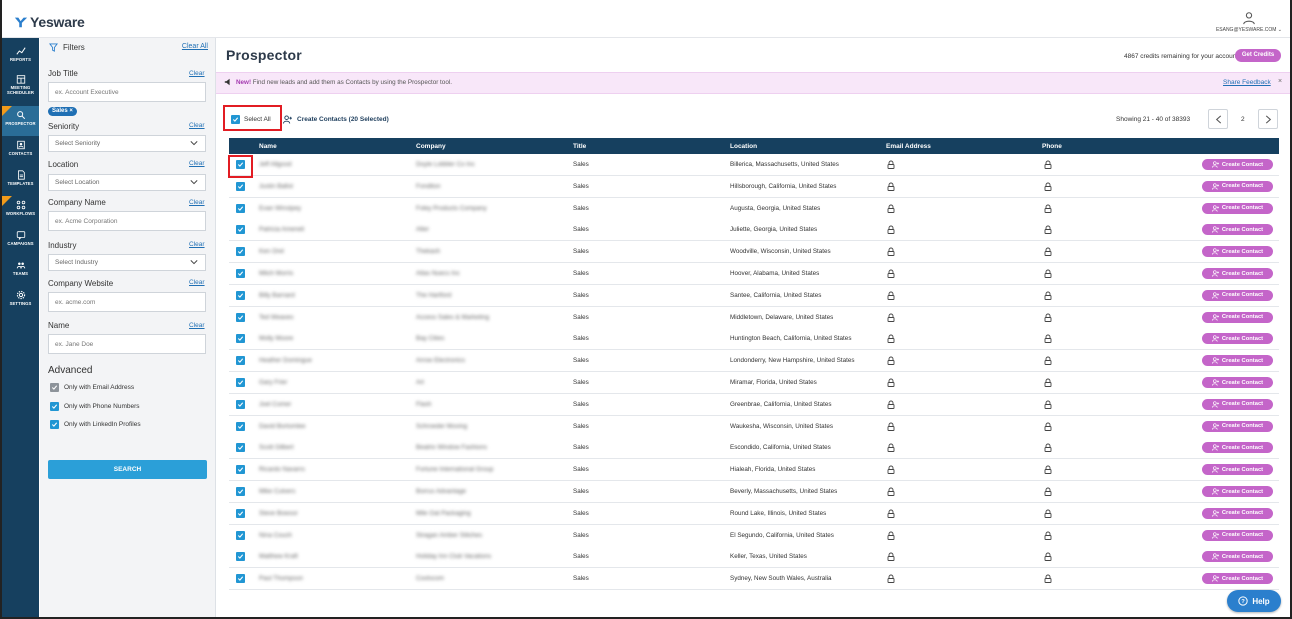 The height and width of the screenshot is (619, 1292). What do you see at coordinates (20, 88) in the screenshot?
I see `nav-item-meeting-scheduler: MEETING SCHEDULER` at bounding box center [20, 88].